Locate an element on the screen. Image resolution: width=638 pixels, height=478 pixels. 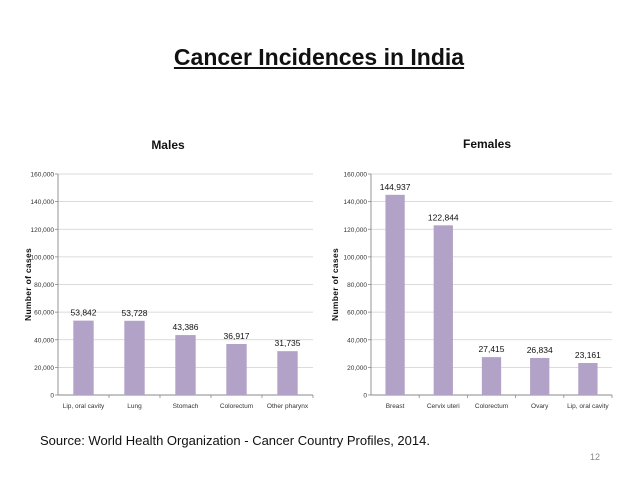
females-y-tick-label: 140,000 is located at coordinates (356, 202).